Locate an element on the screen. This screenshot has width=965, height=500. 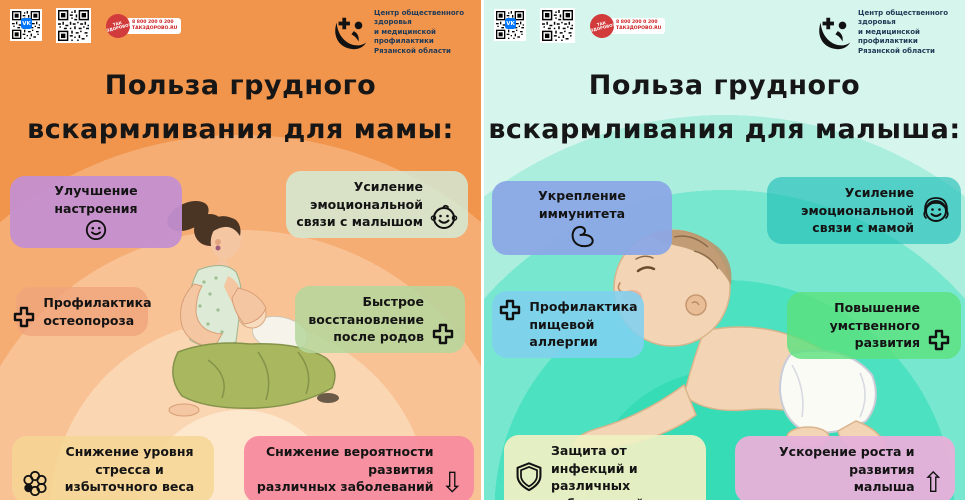
benefit-card-mental-development: Повышение умственного развития is located at coordinates (874, 325).